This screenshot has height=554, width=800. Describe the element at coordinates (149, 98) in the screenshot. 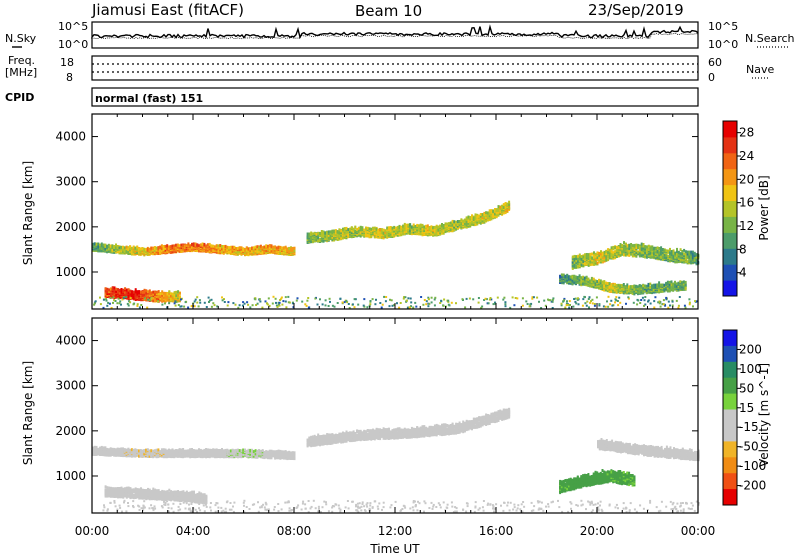

I see `cpid-value: normal (fast) 151` at that location.